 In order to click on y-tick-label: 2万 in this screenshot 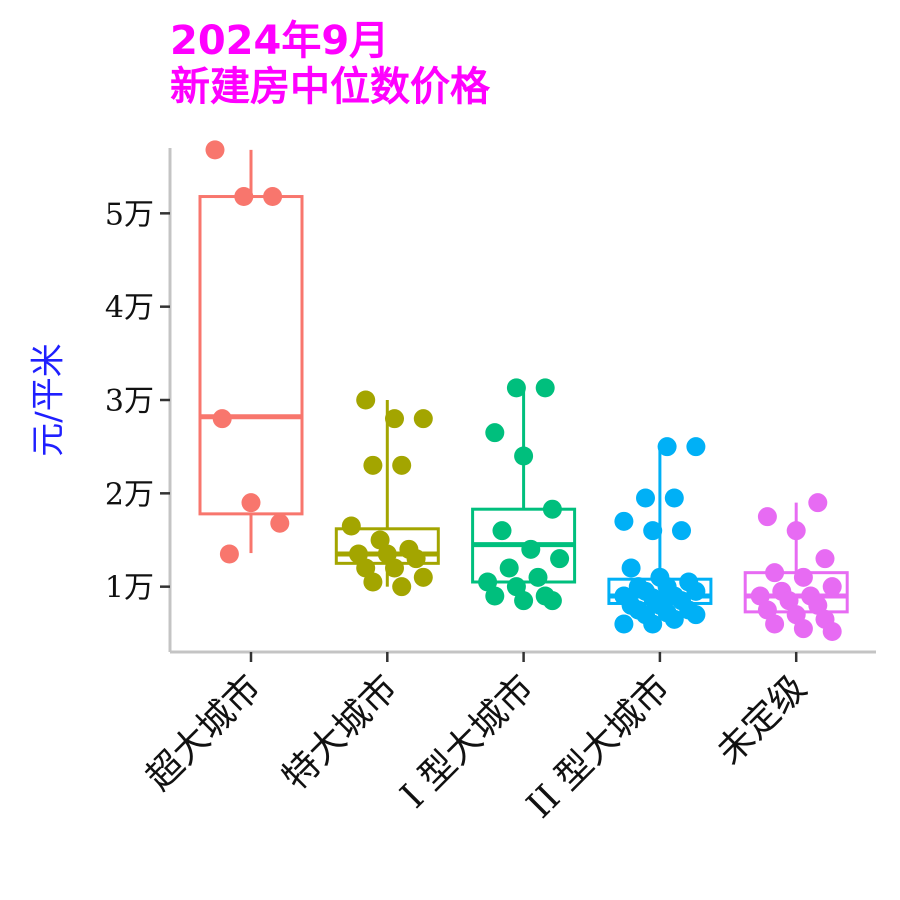, I will do `click(129, 494)`.